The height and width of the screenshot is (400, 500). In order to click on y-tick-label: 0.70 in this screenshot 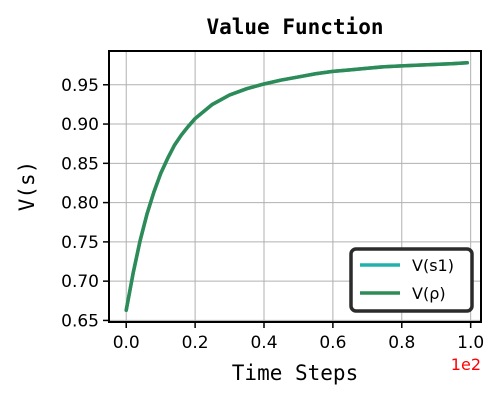, I will do `click(80, 282)`.